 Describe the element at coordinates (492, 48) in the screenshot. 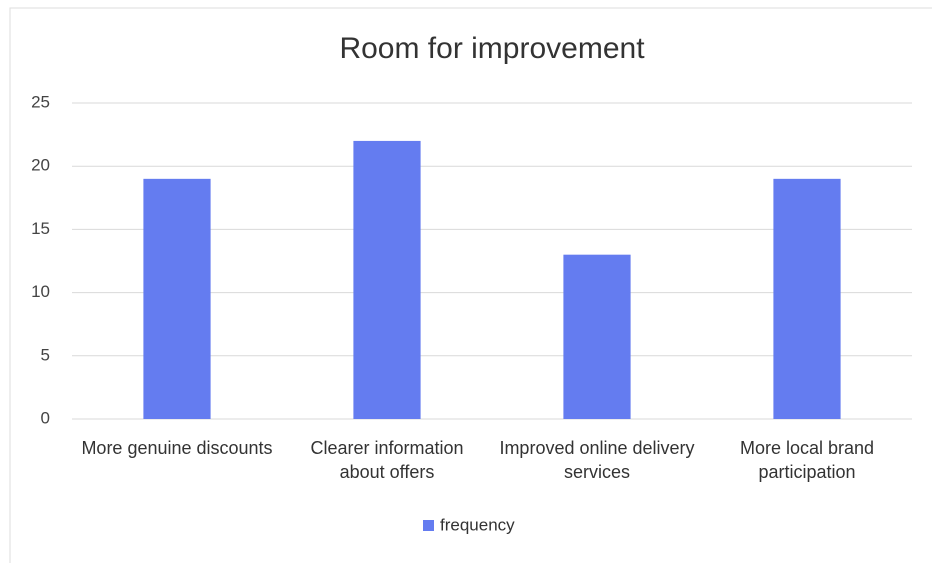

I see `chart-title: Room for improvement` at that location.